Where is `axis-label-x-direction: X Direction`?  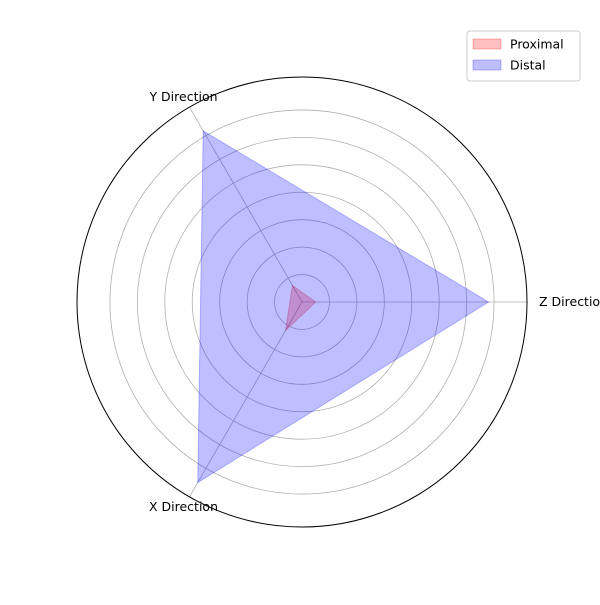
axis-label-x-direction: X Direction is located at coordinates (183, 506).